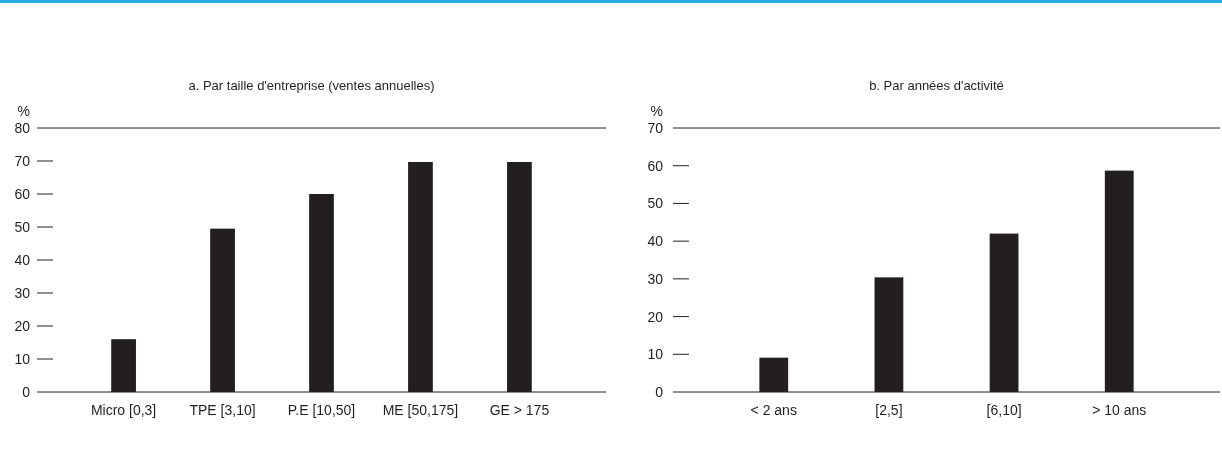 The height and width of the screenshot is (456, 1222). What do you see at coordinates (22, 128) in the screenshot?
I see `y-tick-label: 80` at bounding box center [22, 128].